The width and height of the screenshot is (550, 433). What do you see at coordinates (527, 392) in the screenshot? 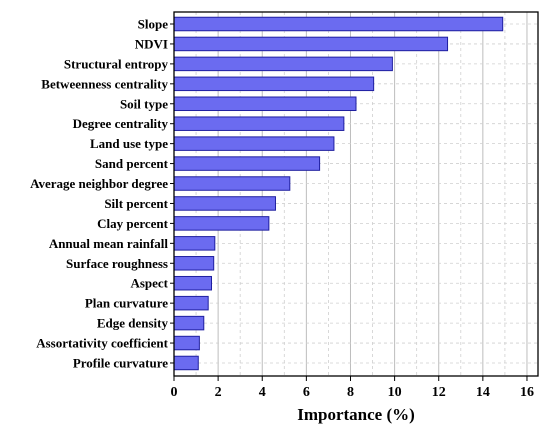
I see `x-tick-label: 16` at bounding box center [527, 392].